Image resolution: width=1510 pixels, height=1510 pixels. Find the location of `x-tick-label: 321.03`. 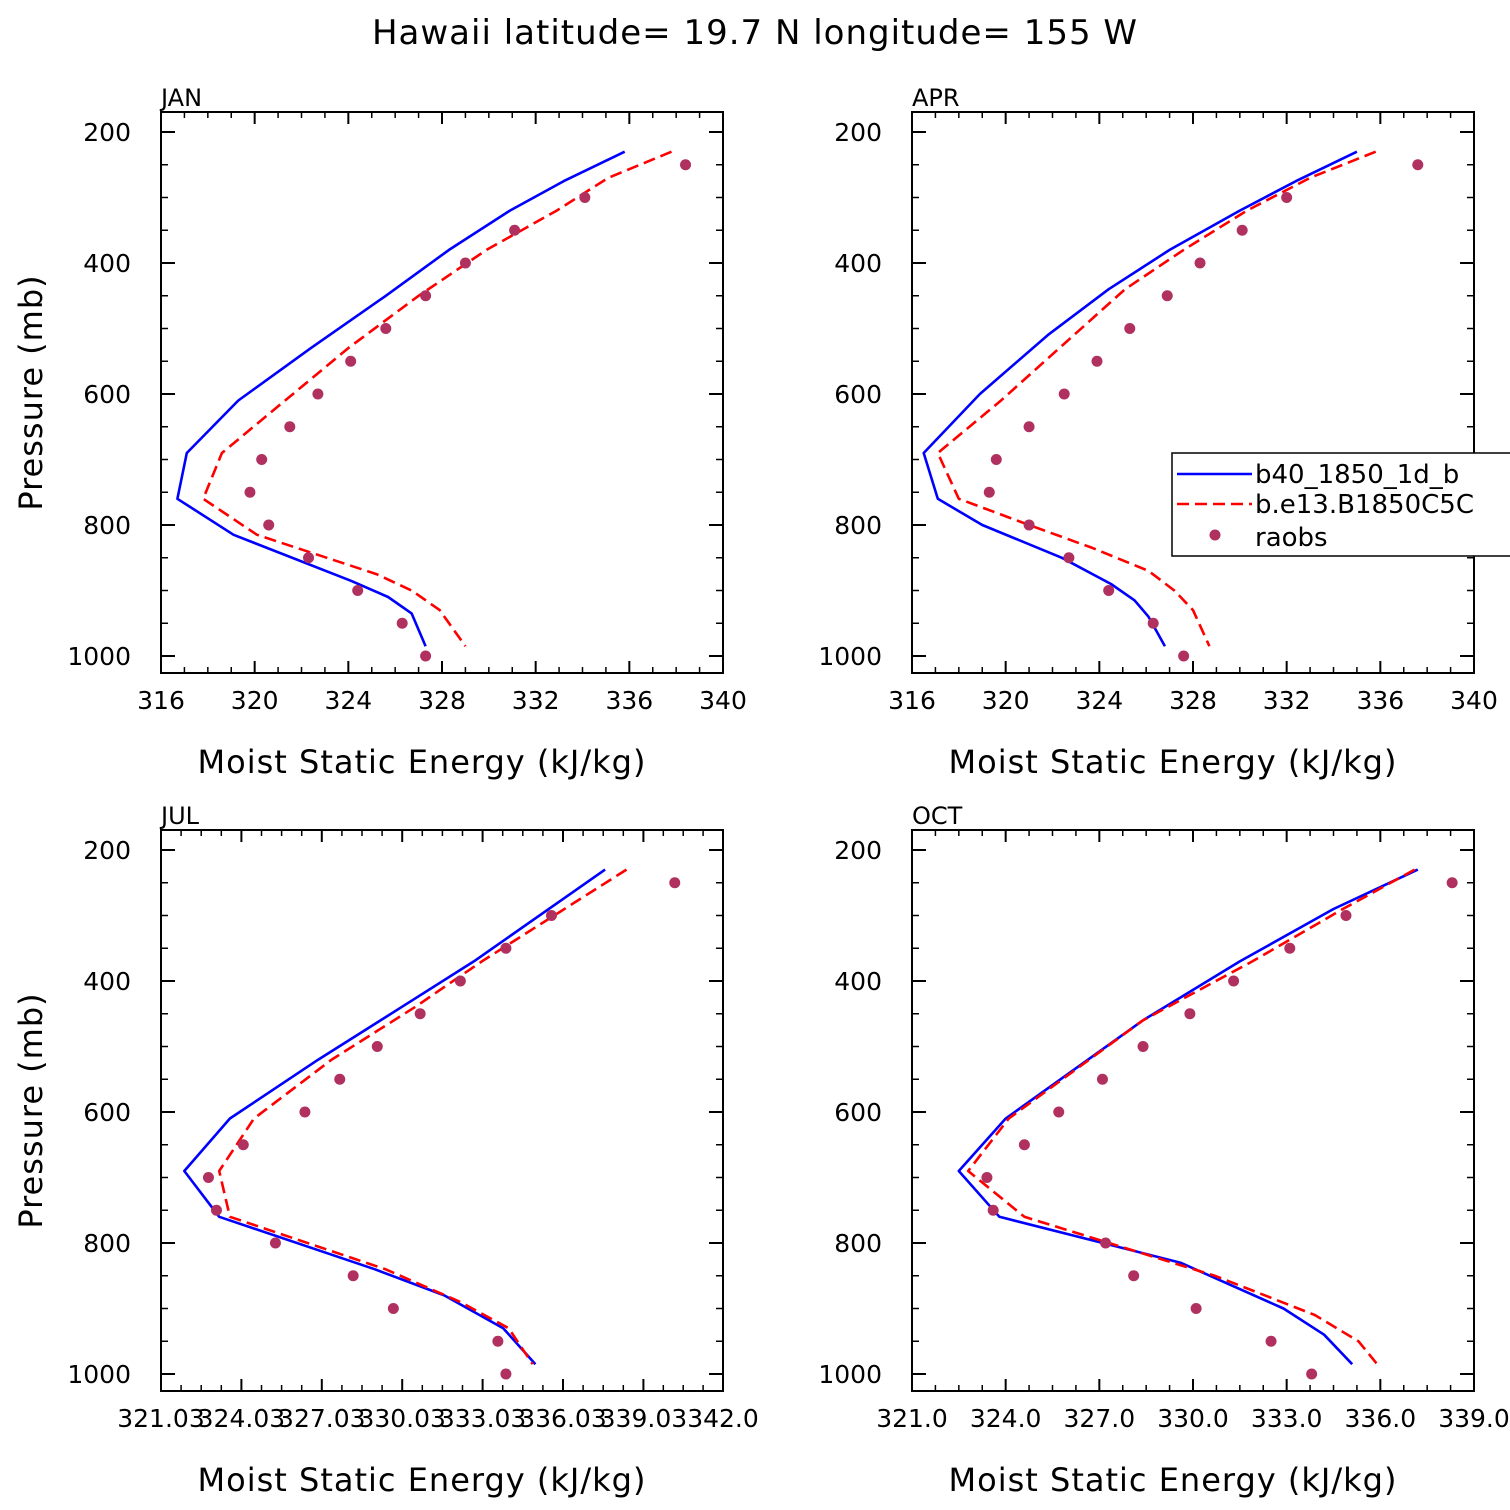

x-tick-label: 321.03 is located at coordinates (160, 1418).